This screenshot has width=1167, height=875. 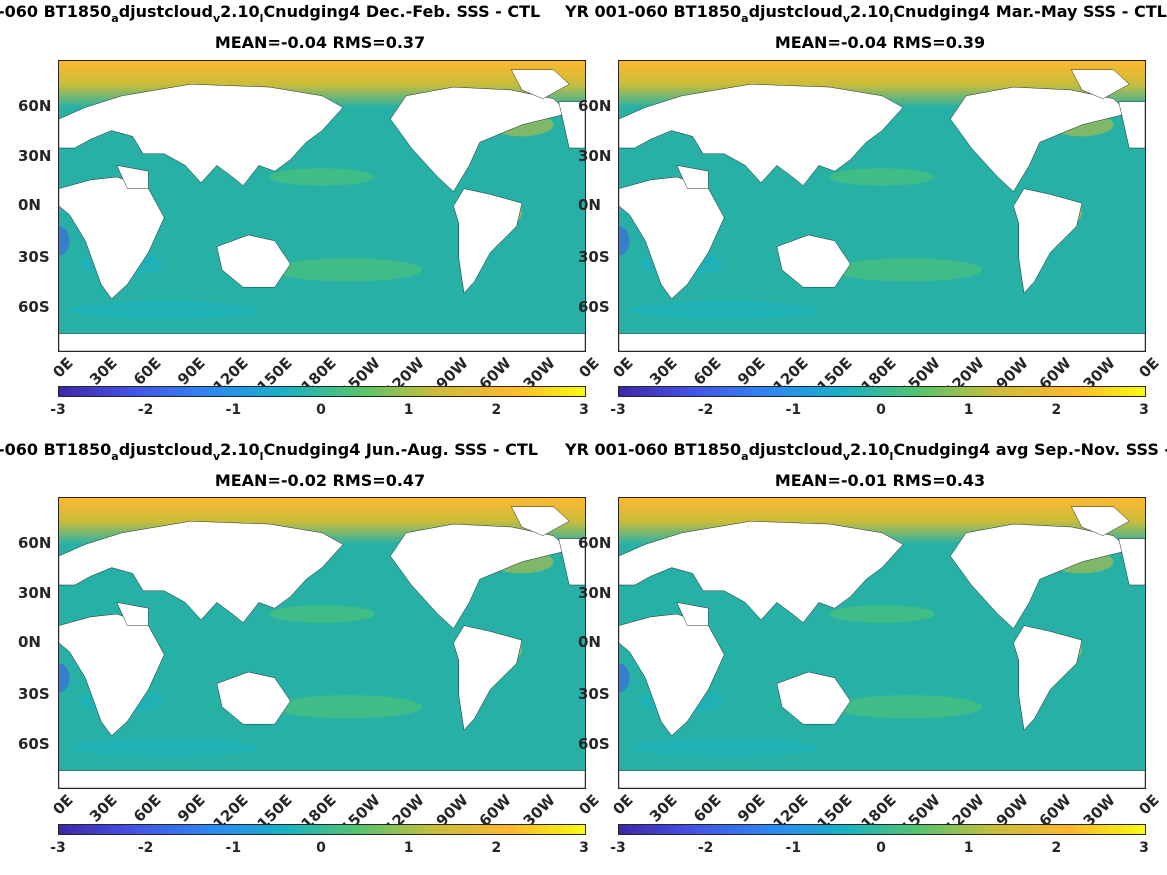 I want to click on title-text: YR 001-060 BT1850, so click(x=653, y=11).